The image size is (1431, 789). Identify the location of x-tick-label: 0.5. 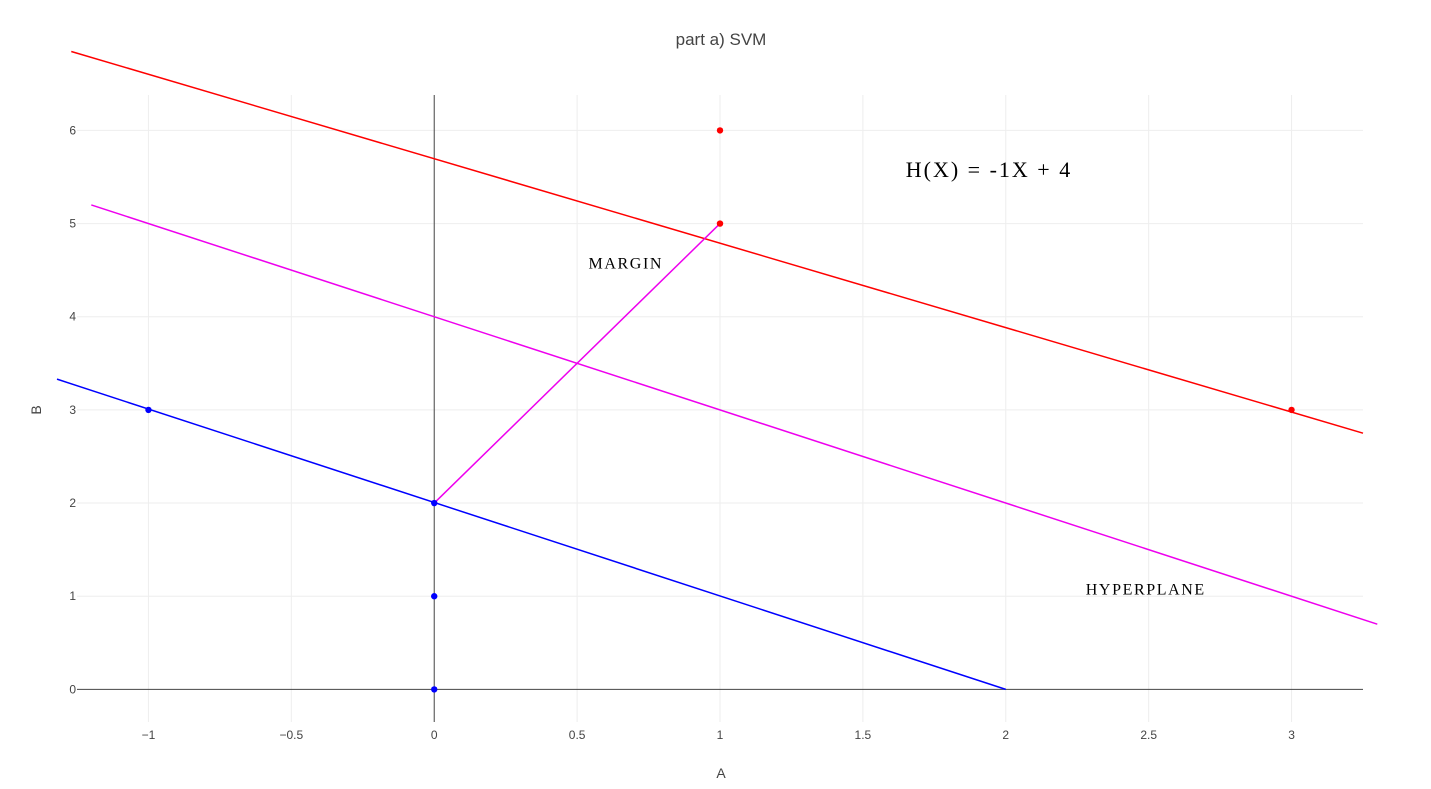
(577, 735).